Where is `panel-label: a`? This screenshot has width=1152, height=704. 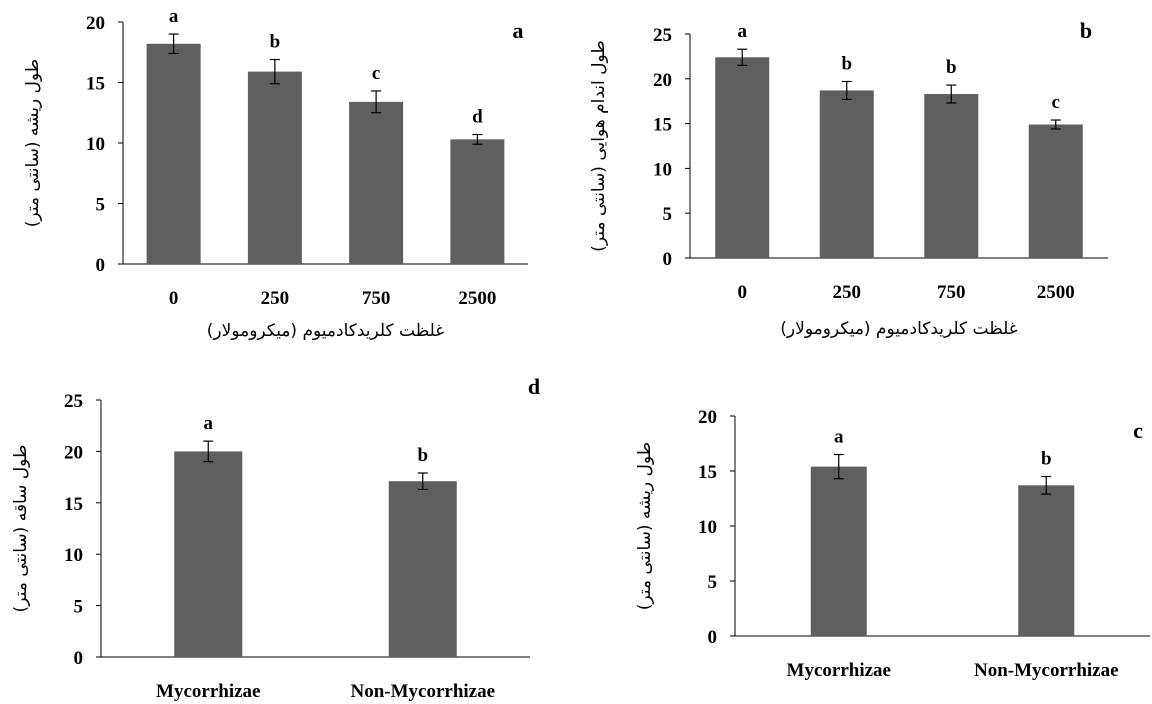
panel-label: a is located at coordinates (518, 30).